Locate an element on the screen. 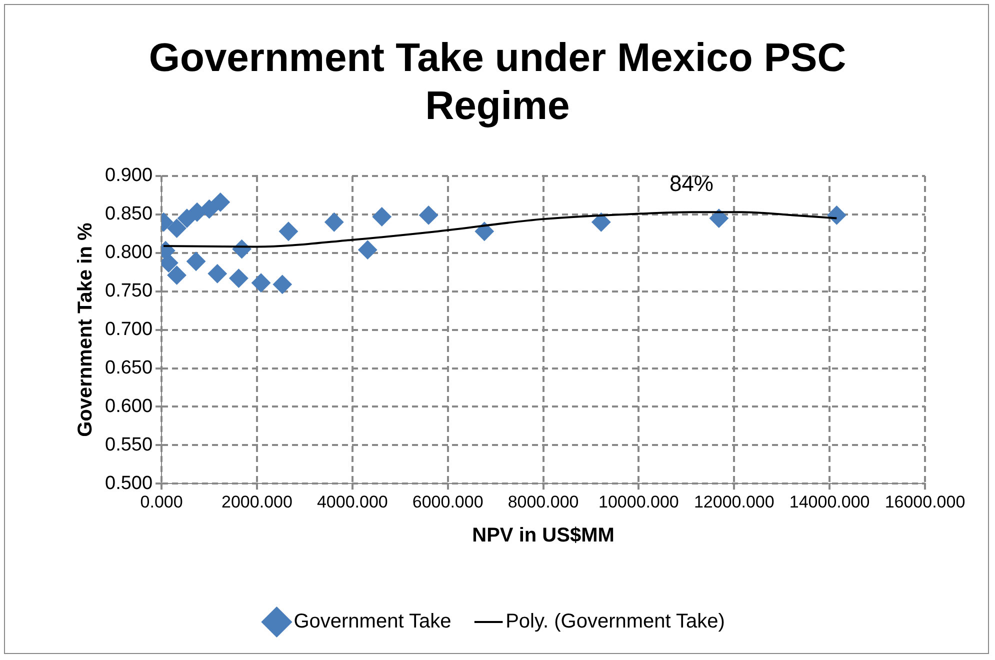 This screenshot has height=660, width=995. y-axis-title: Government Take in % is located at coordinates (85, 329).